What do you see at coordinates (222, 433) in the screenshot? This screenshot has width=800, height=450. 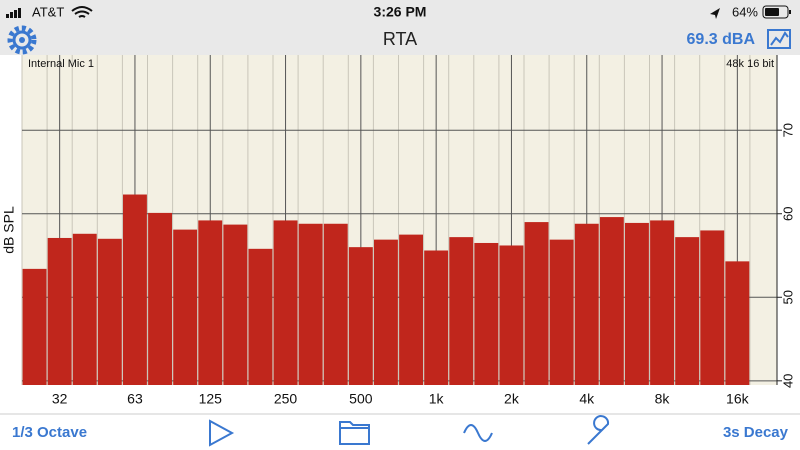 I see `play-button` at bounding box center [222, 433].